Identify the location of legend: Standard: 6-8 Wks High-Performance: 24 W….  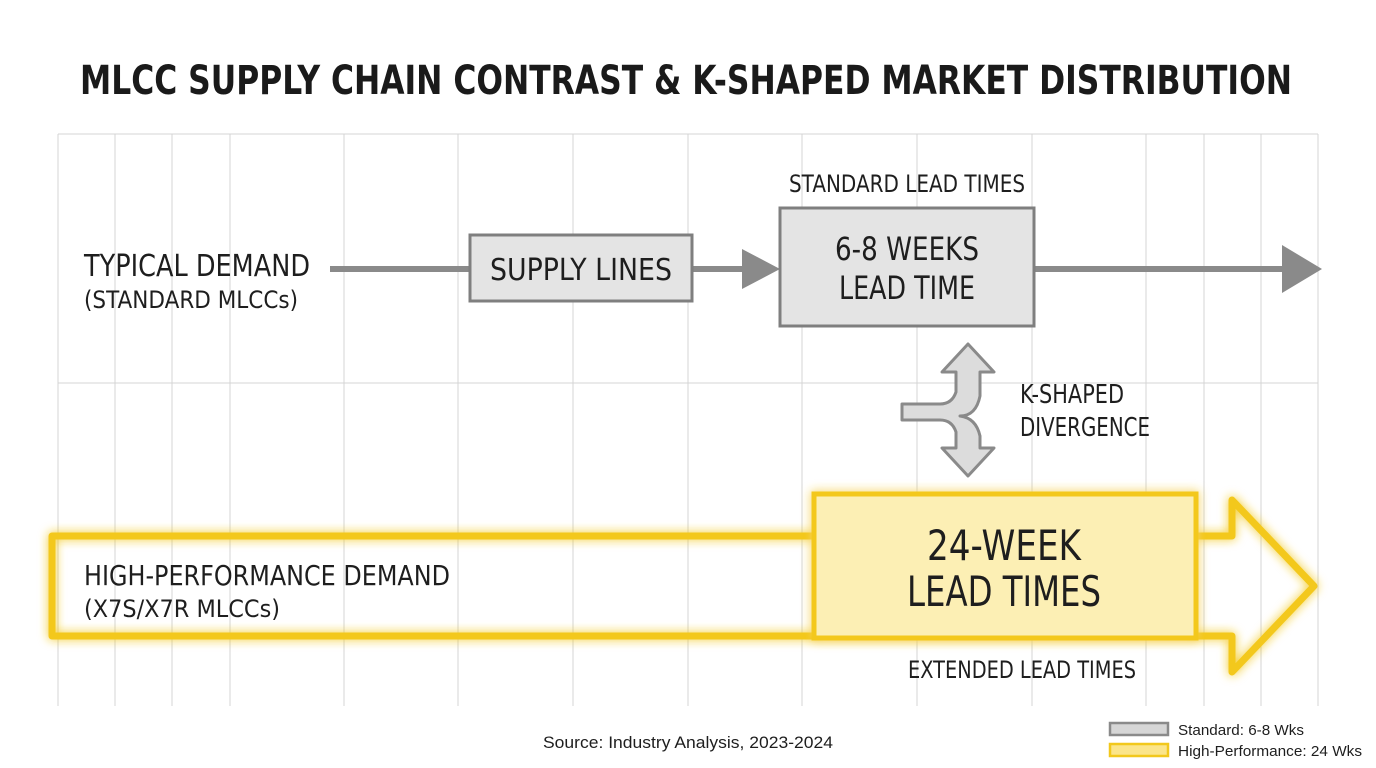
(1235, 740).